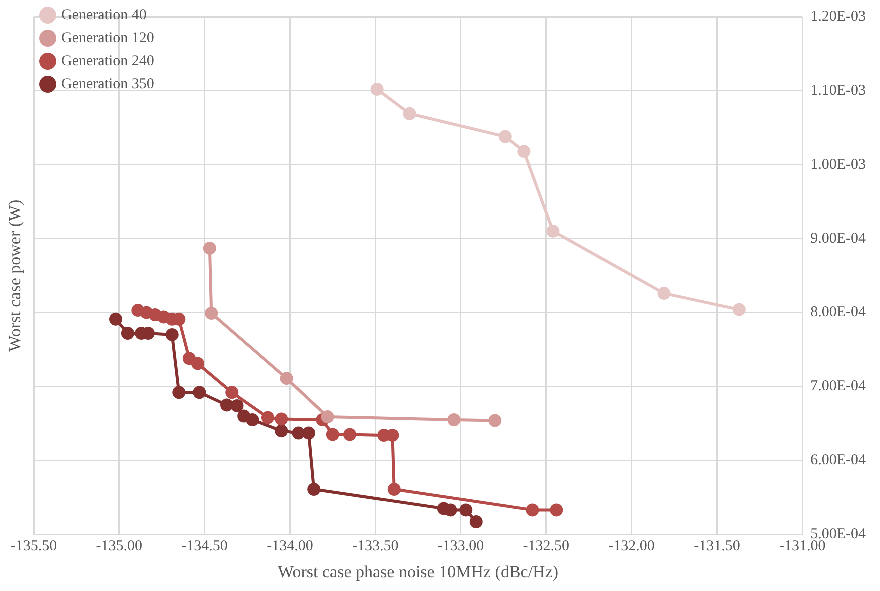 The width and height of the screenshot is (880, 591). I want to click on x-tick-label: -131.00, so click(802, 546).